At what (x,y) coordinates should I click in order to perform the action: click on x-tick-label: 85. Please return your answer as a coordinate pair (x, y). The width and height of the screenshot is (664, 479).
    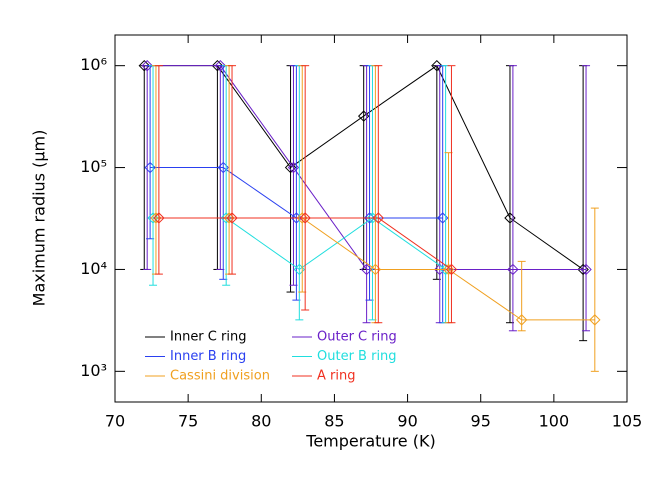
    Looking at the image, I should click on (334, 421).